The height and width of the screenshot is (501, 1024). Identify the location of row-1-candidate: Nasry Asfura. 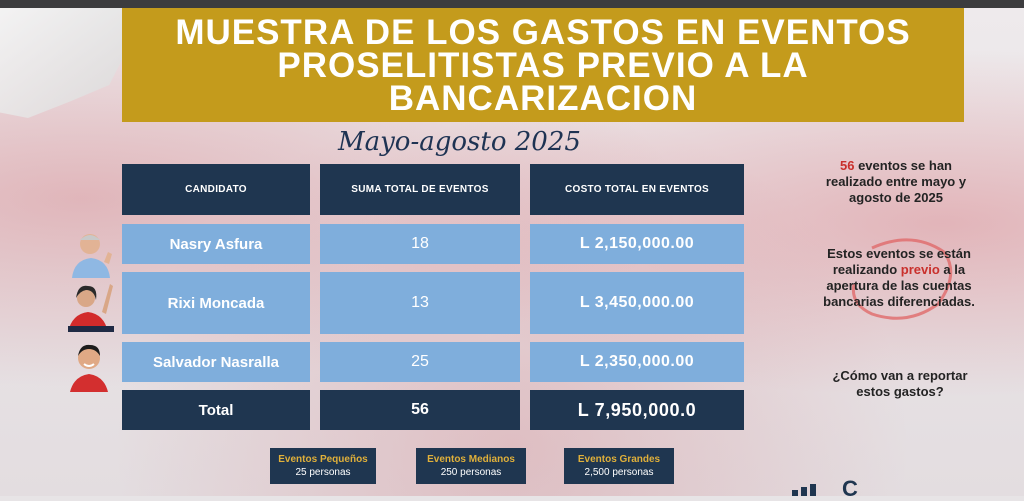
(216, 244).